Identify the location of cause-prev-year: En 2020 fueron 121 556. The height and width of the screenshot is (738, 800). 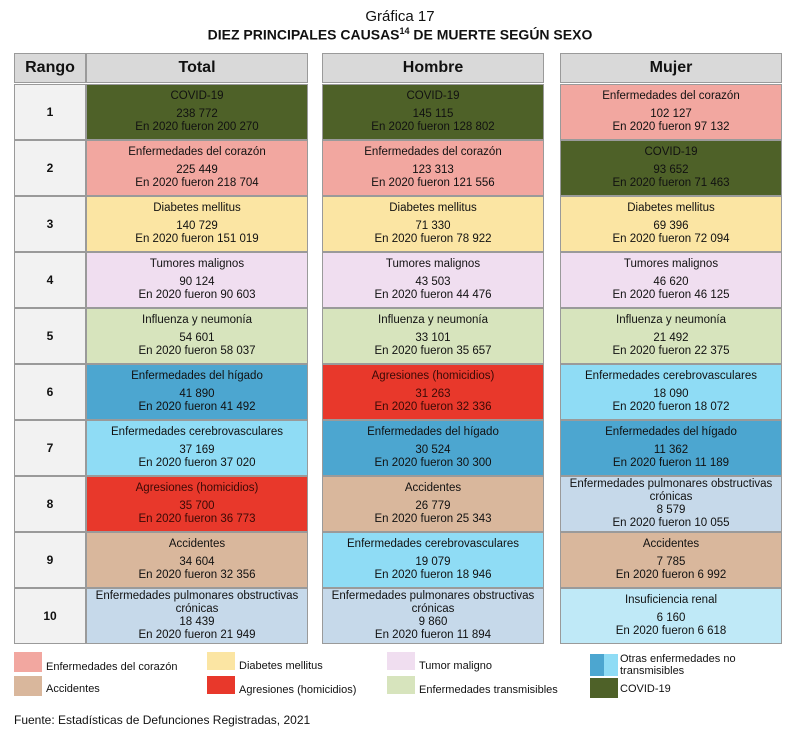
(433, 183).